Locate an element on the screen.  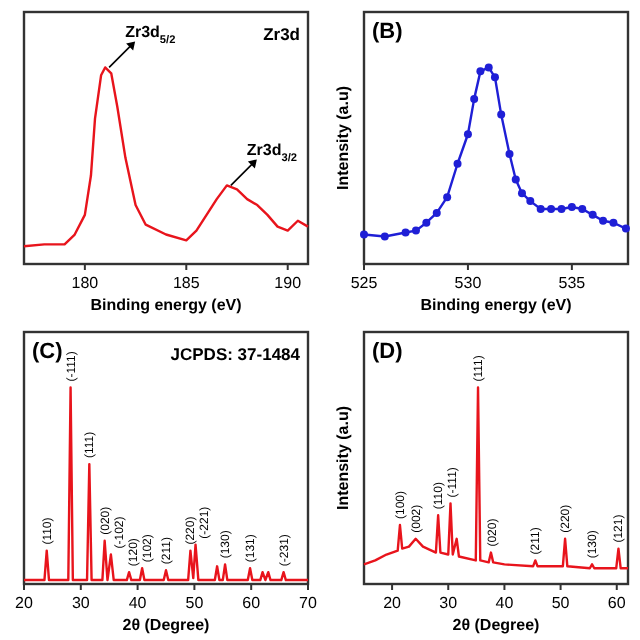
x-tick-label: 535 is located at coordinates (572, 283).